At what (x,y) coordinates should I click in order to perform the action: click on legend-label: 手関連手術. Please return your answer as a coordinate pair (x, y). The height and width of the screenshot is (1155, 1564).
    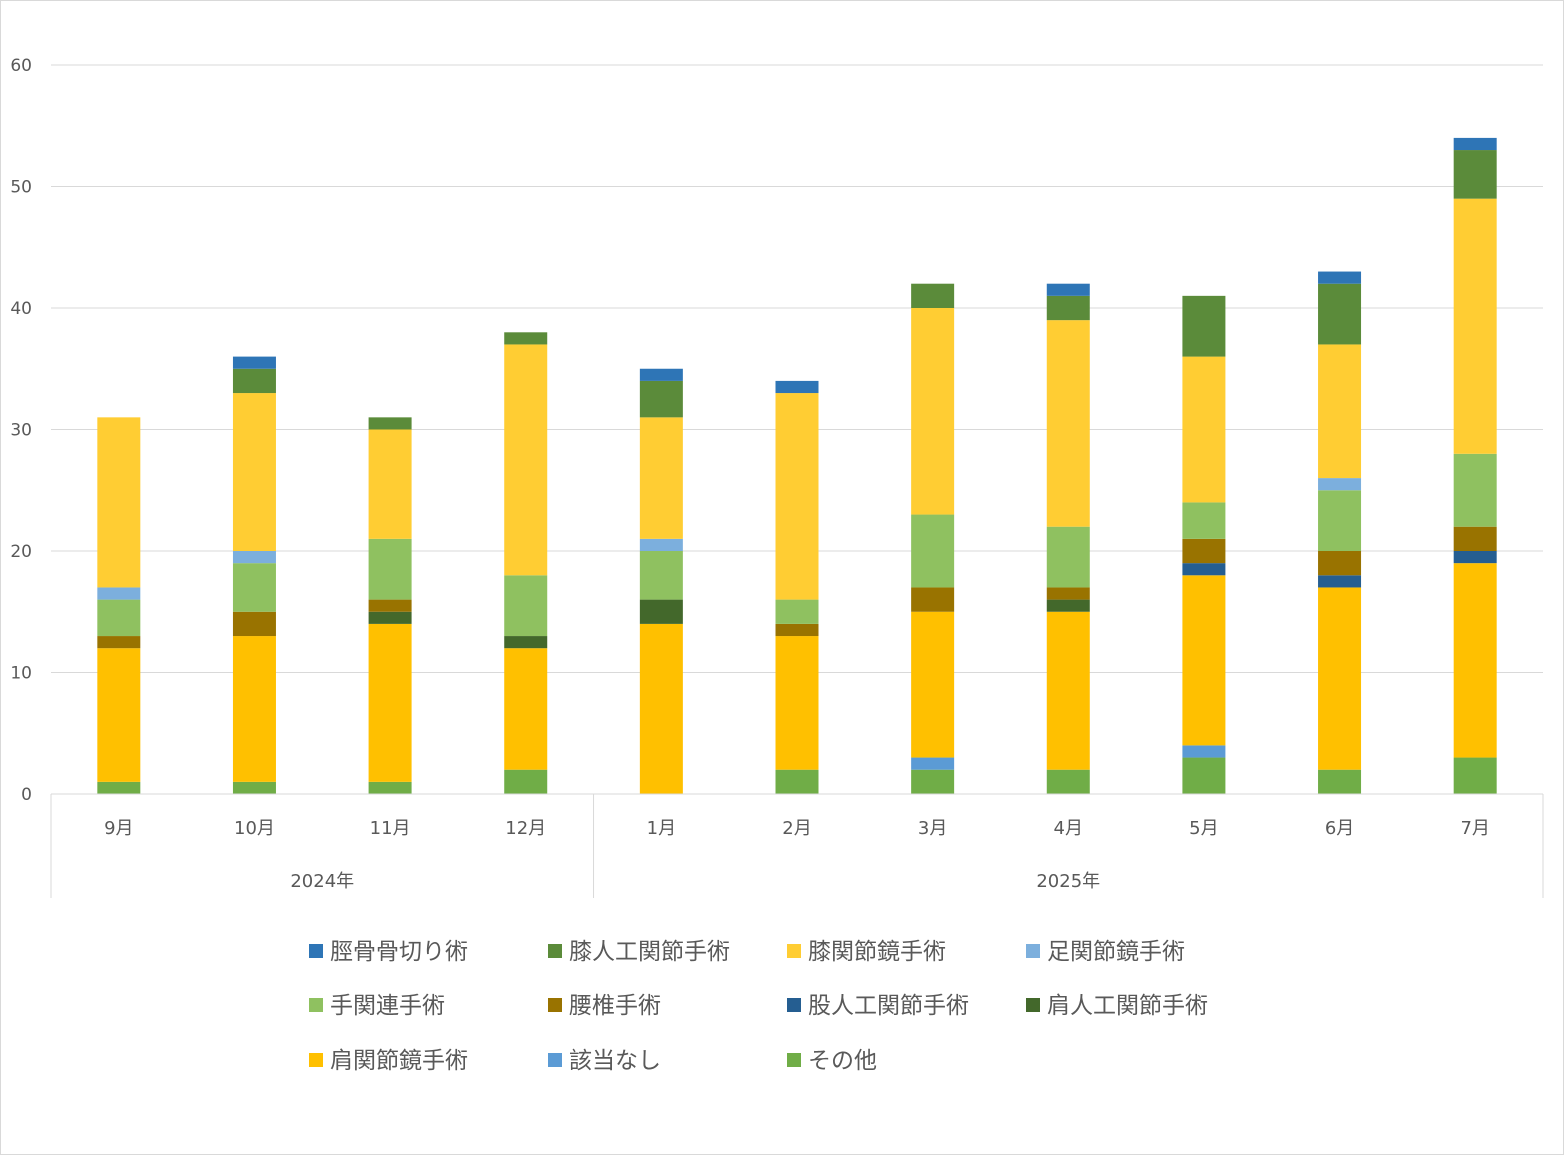
    Looking at the image, I should click on (387, 1006).